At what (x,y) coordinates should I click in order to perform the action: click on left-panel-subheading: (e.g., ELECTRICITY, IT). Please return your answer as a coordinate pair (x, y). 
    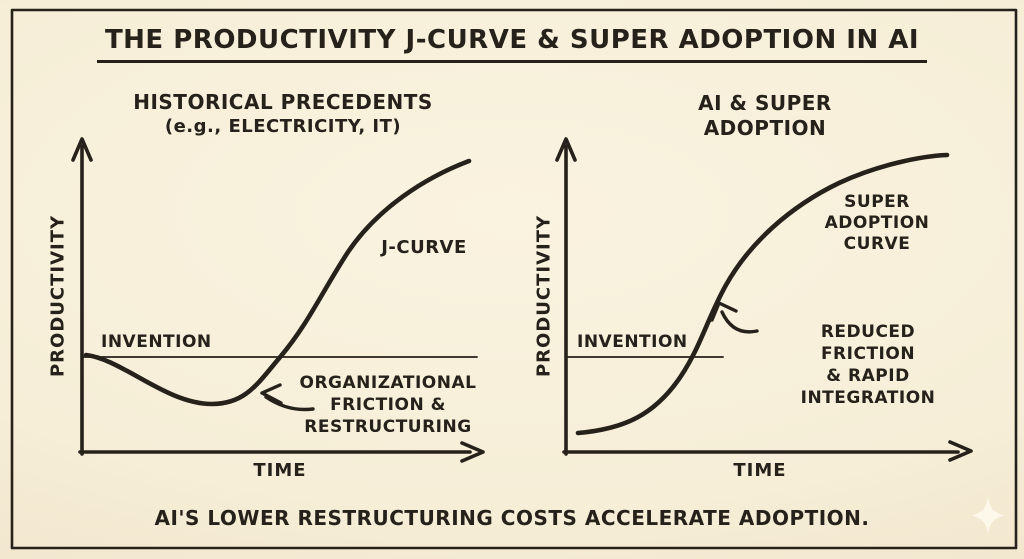
    Looking at the image, I should click on (283, 126).